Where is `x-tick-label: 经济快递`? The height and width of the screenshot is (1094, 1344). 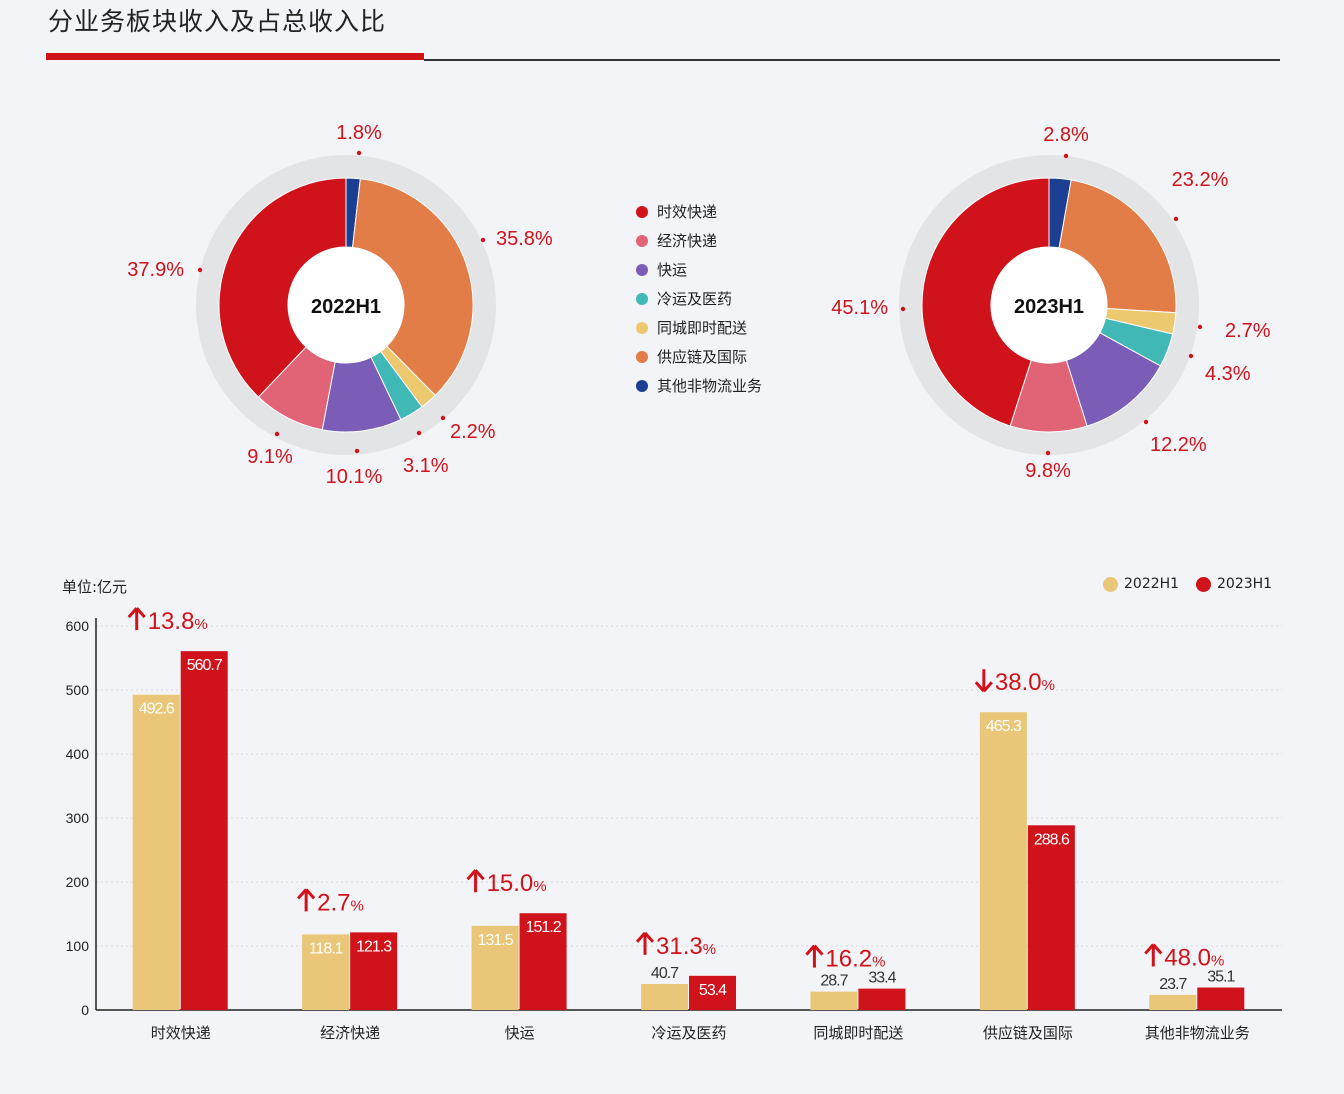 x-tick-label: 经济快递 is located at coordinates (350, 1033).